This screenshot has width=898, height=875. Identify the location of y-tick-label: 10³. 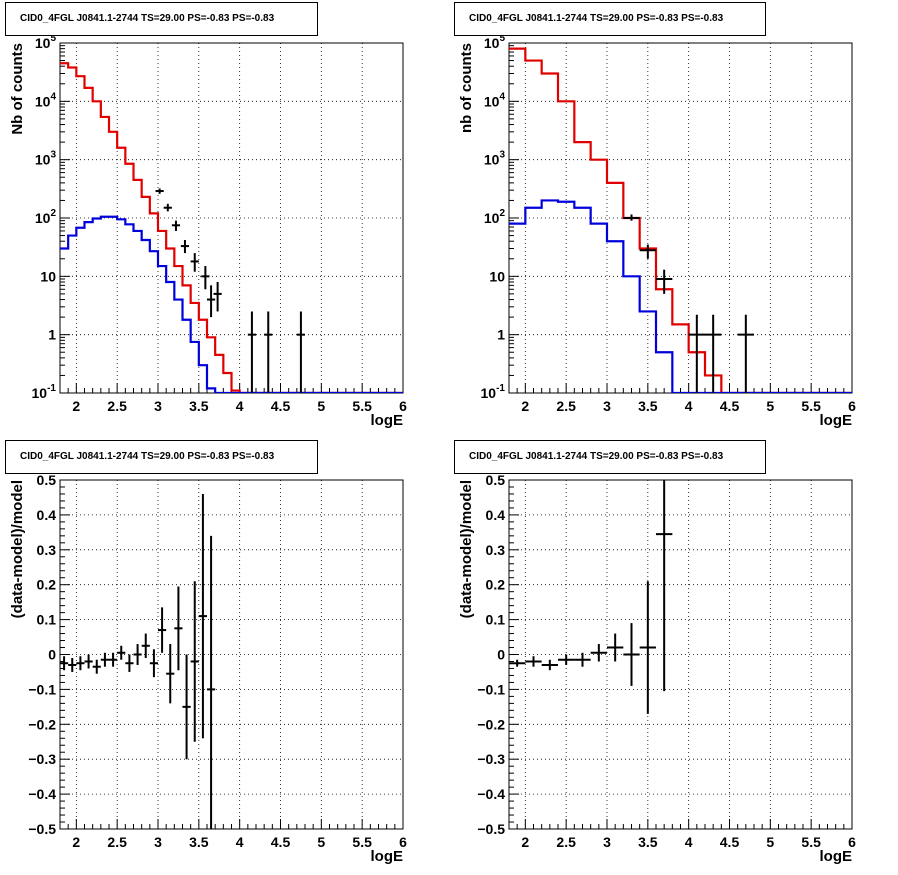
(46, 159).